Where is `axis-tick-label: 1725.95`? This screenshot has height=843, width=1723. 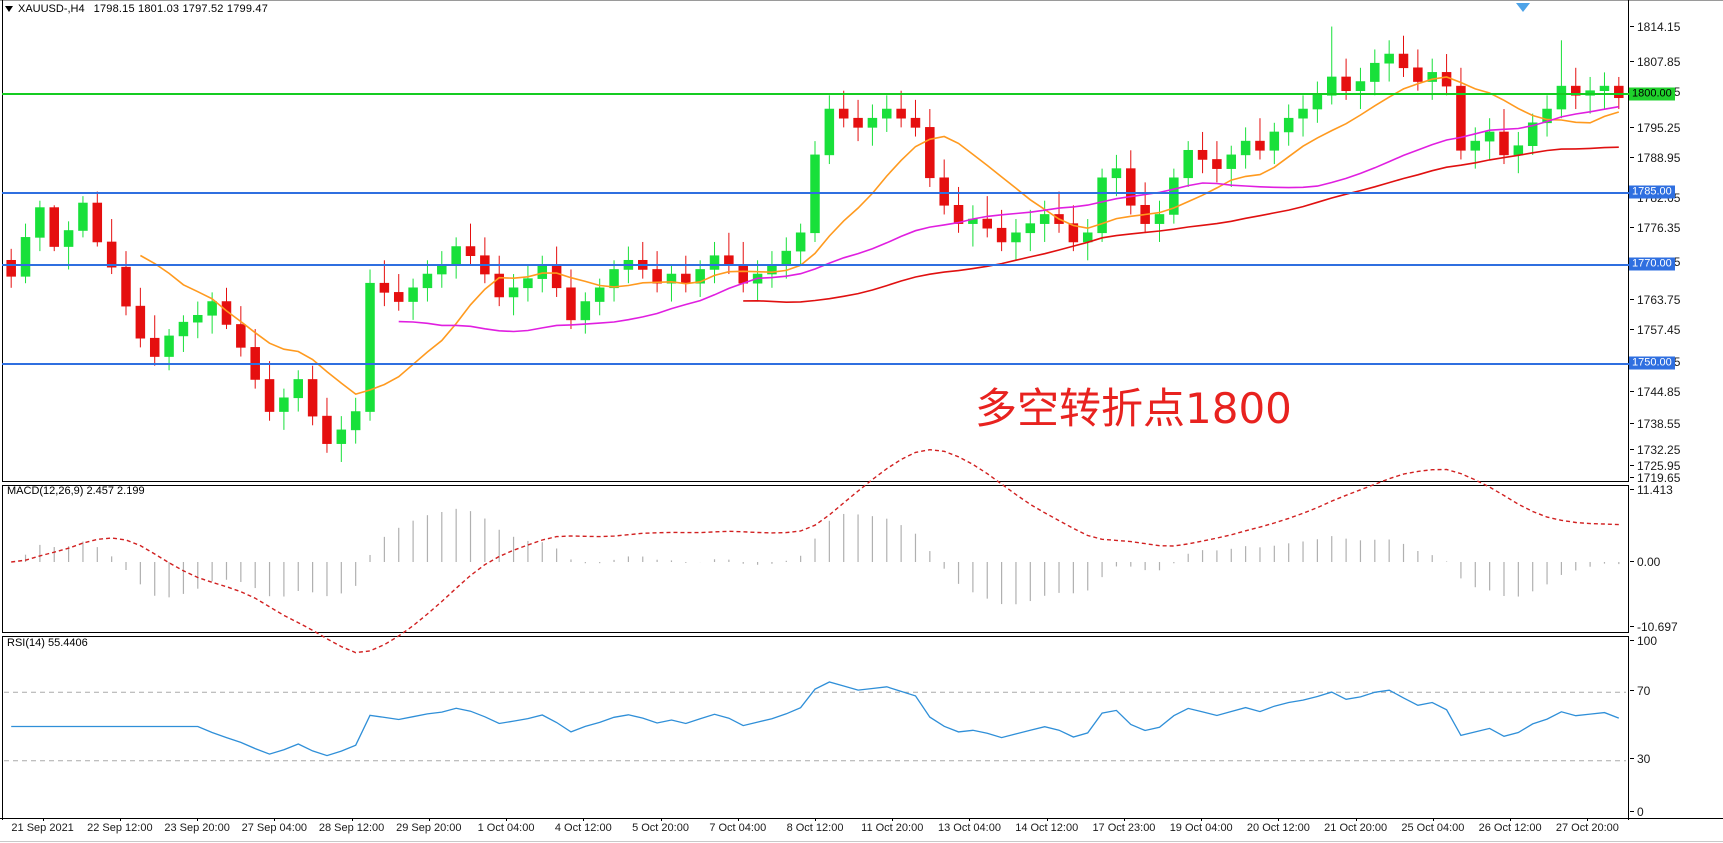
axis-tick-label: 1725.95 is located at coordinates (1655, 466).